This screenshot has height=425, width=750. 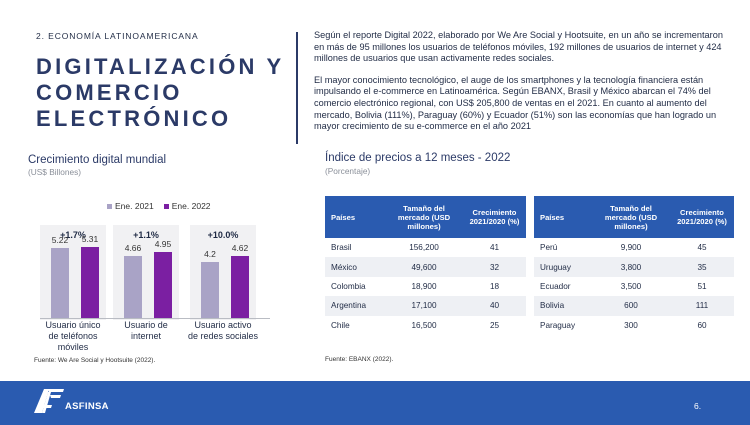 What do you see at coordinates (631, 267) in the screenshot?
I see `cell-mercado: 3,800` at bounding box center [631, 267].